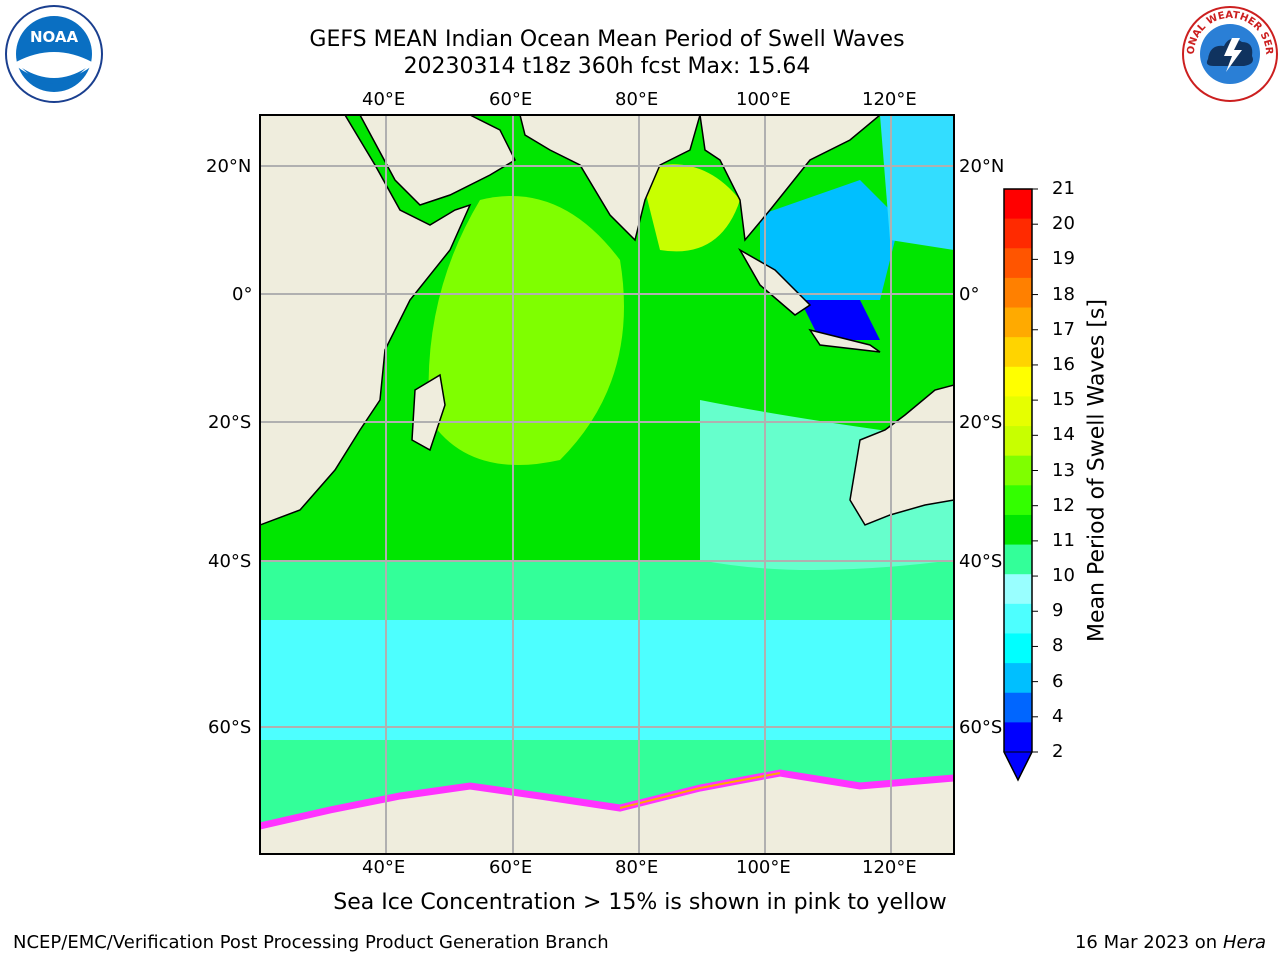 Image resolution: width=1280 pixels, height=960 pixels. Describe the element at coordinates (901, 455) in the screenshot. I see `australia-land` at that location.